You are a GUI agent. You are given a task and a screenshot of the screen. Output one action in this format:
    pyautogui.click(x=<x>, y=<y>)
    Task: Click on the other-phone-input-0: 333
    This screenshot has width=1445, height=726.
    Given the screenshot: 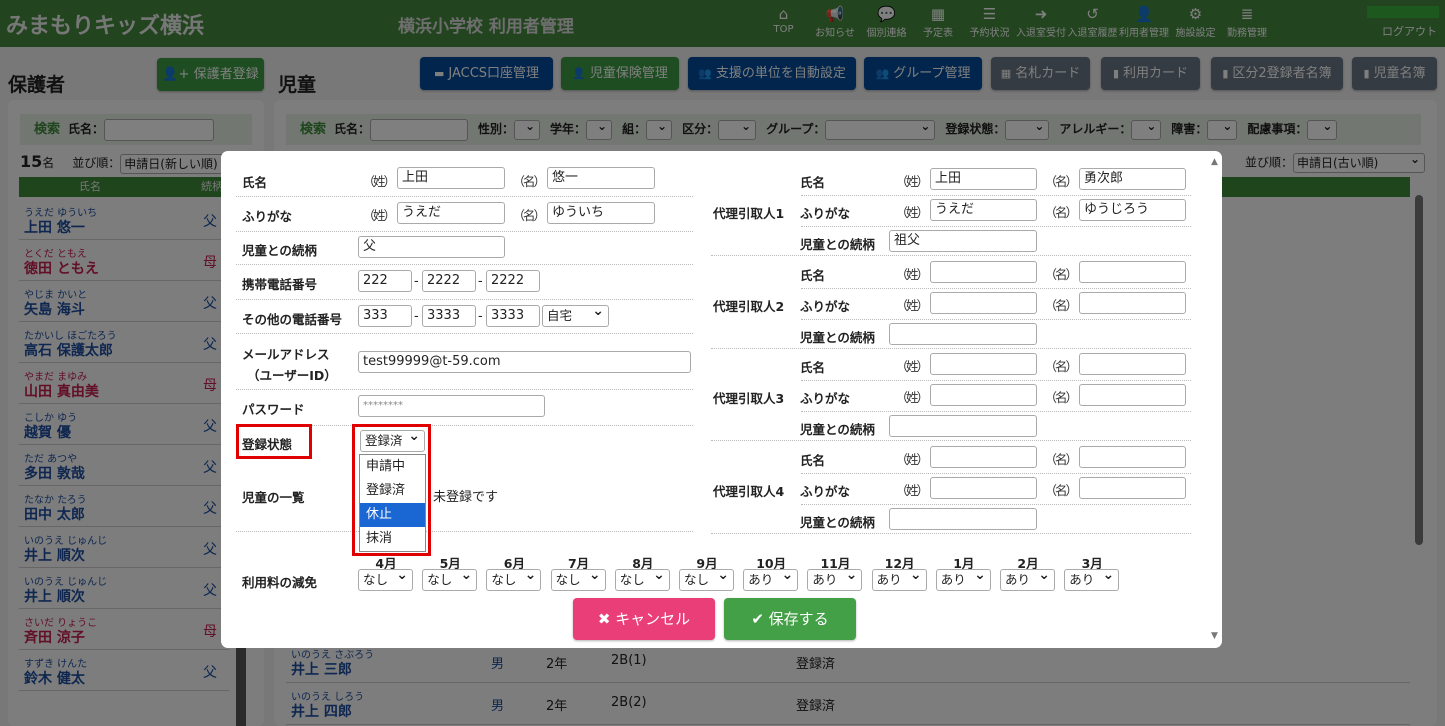 What is the action you would take?
    pyautogui.click(x=385, y=316)
    